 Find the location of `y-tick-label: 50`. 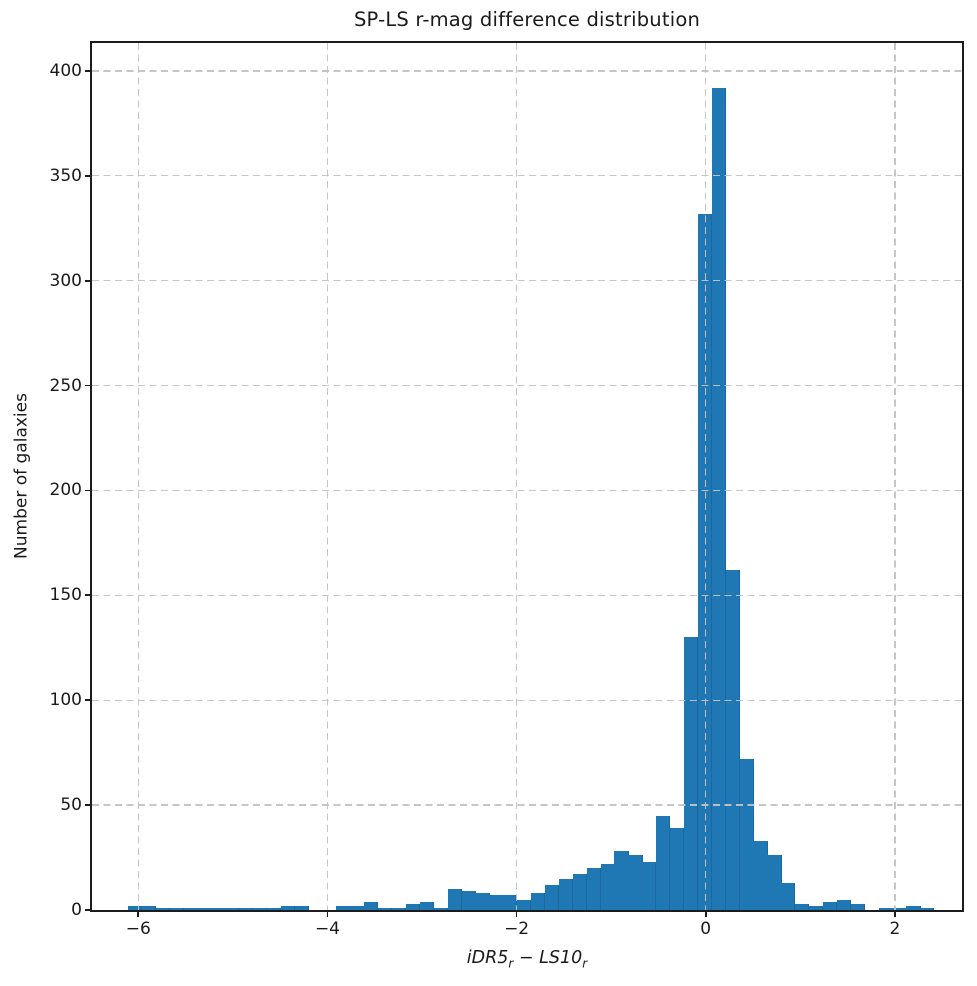

y-tick-label: 50 is located at coordinates (71, 805).